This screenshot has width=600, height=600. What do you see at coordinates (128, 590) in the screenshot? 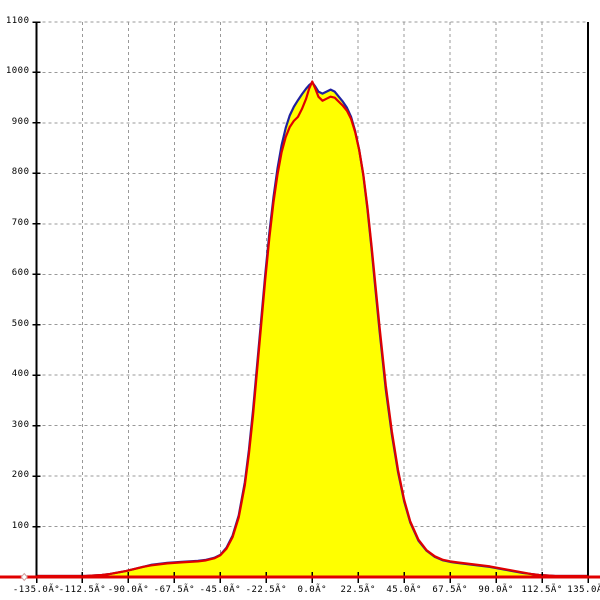
I see `x-tick-label: -90.0Ã°` at bounding box center [128, 590].